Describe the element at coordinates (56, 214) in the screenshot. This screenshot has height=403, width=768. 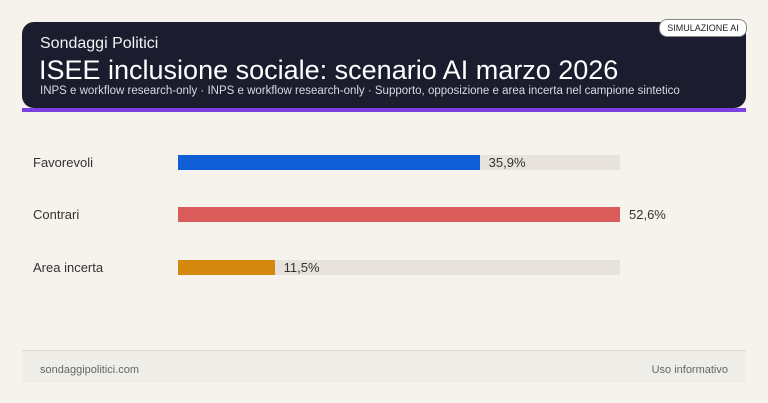
I see `category-label: Contrari` at that location.